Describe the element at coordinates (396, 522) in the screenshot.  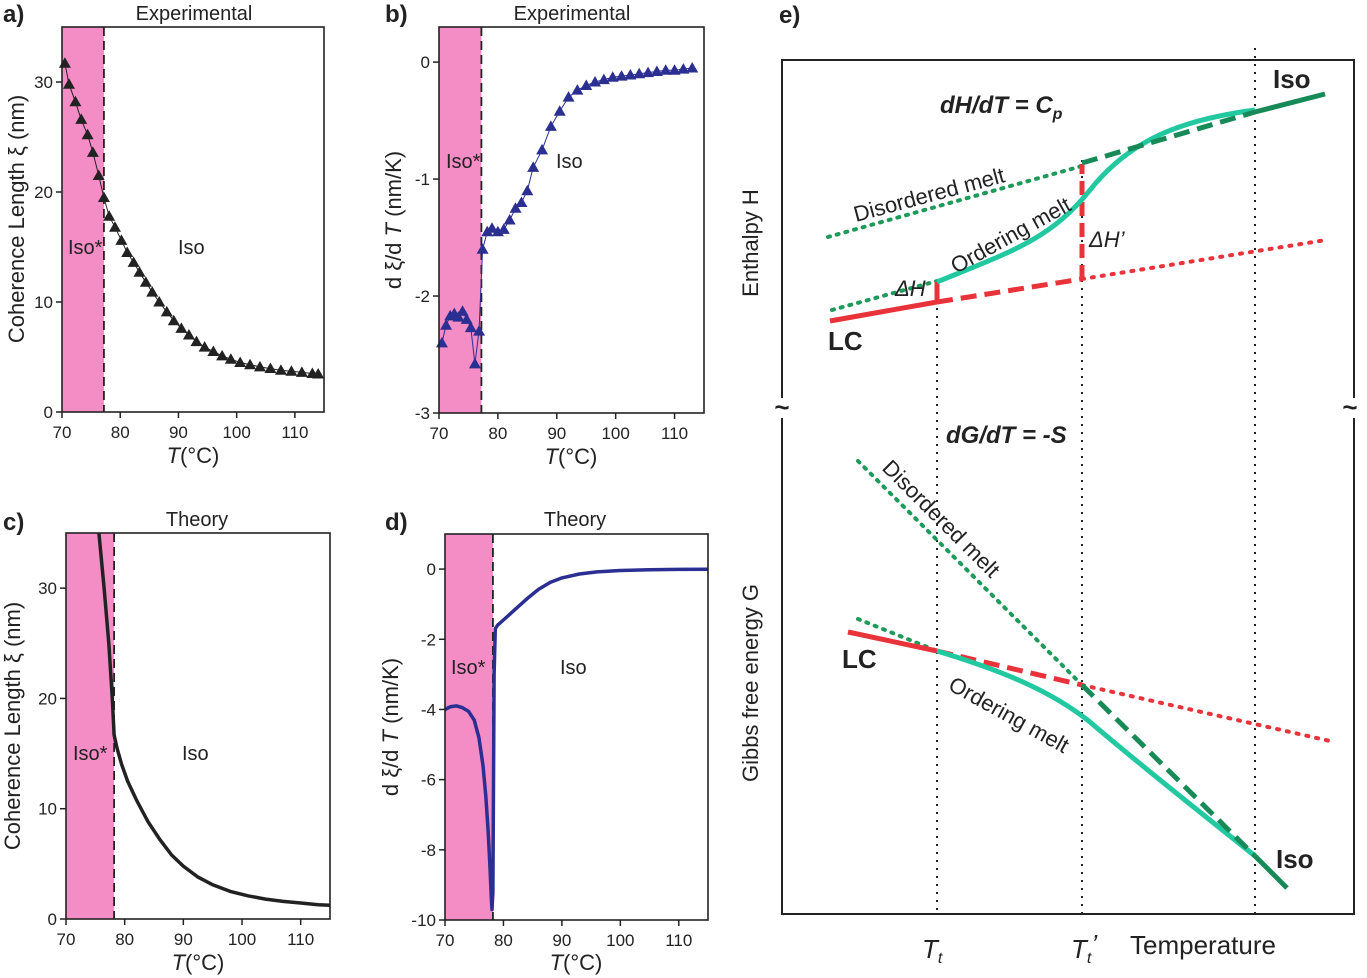
I see `panel-d-label: d)` at that location.